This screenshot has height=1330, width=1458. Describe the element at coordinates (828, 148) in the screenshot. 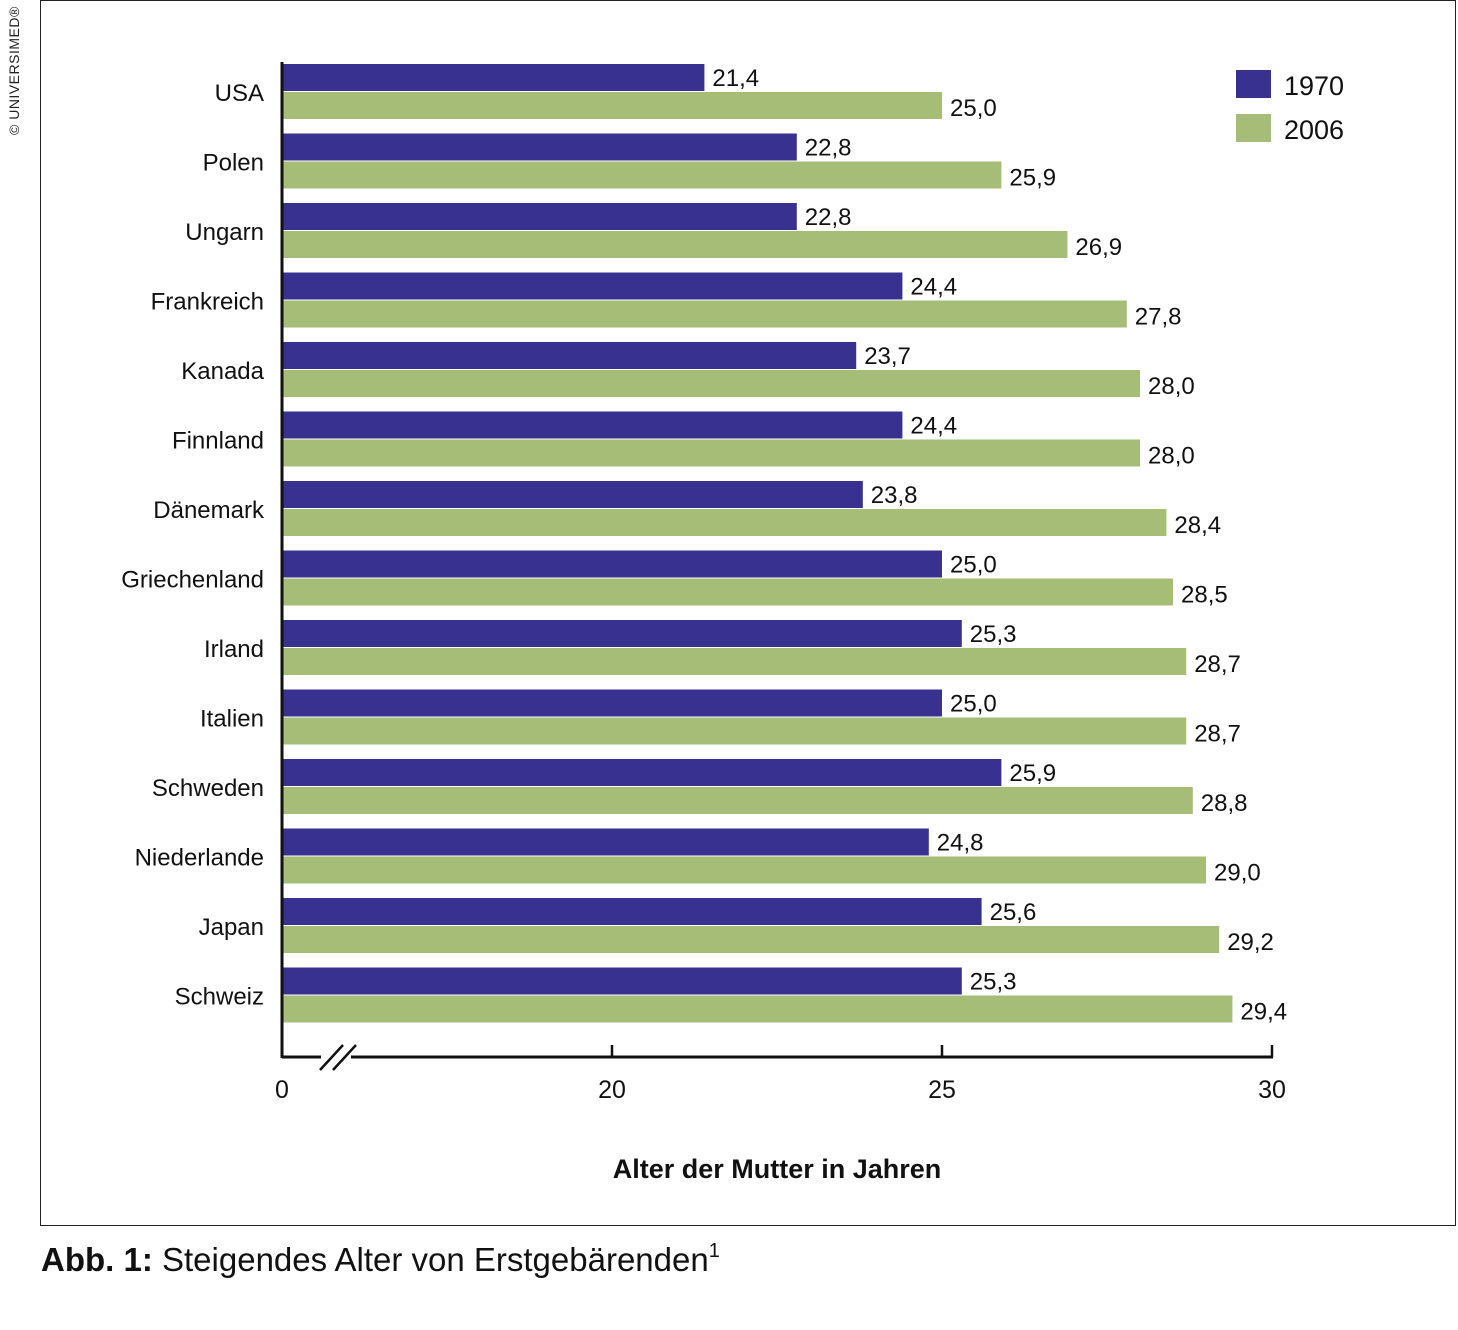

I see `data-label-1970-polen: 22,8` at that location.